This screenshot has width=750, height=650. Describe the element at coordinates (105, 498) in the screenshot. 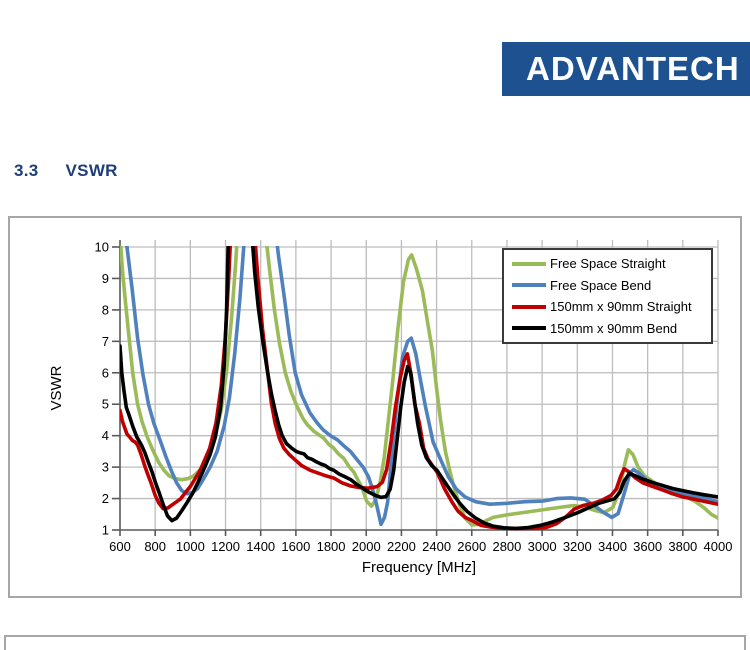

I see `svg-text: 2` at that location.